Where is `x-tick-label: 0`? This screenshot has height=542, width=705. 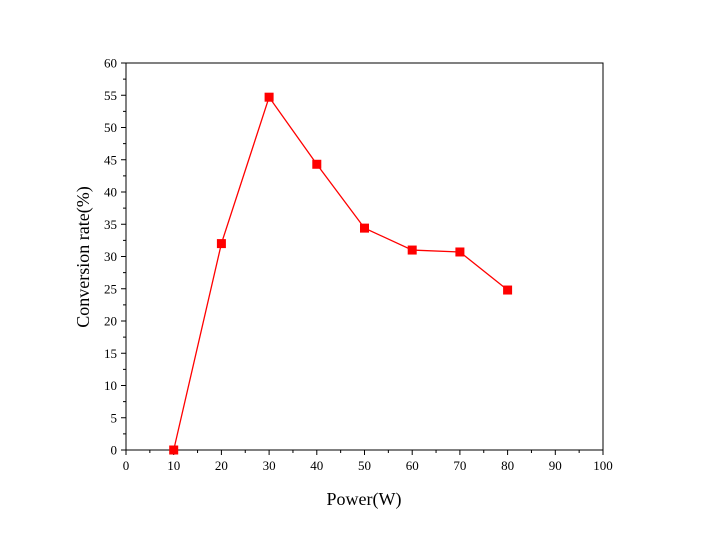 x-tick-label: 0 is located at coordinates (126, 465).